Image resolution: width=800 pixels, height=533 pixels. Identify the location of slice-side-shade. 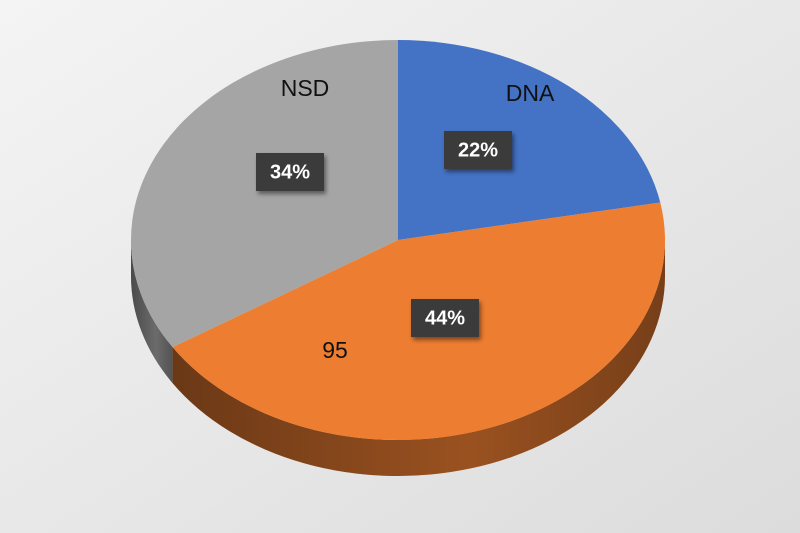
(152, 312).